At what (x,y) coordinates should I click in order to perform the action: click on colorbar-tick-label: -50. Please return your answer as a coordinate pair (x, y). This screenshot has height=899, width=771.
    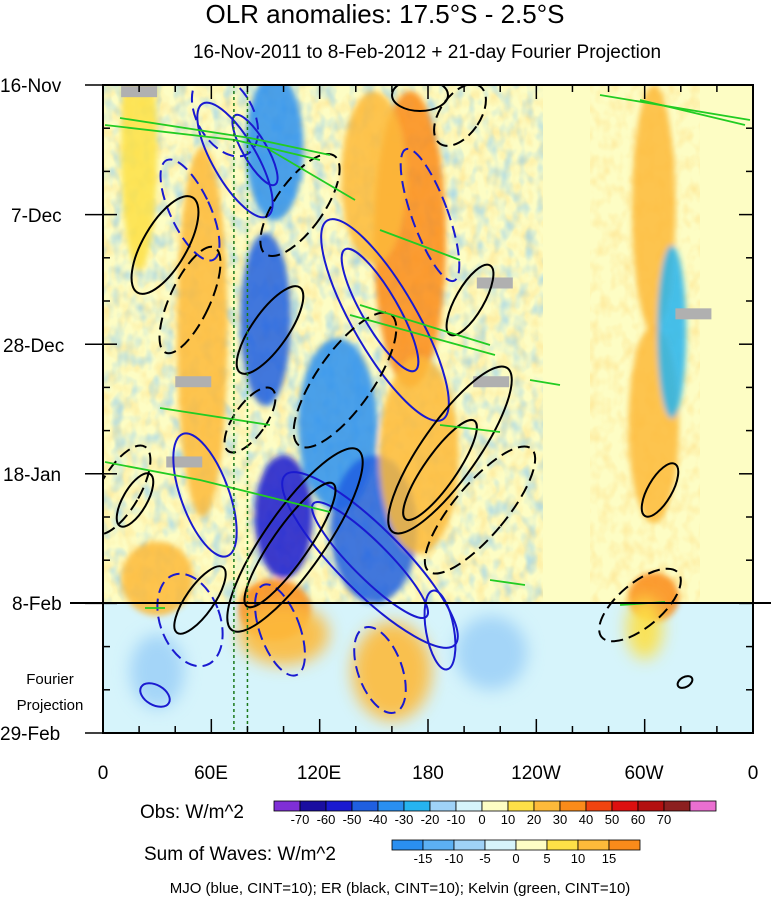
    Looking at the image, I should click on (352, 819).